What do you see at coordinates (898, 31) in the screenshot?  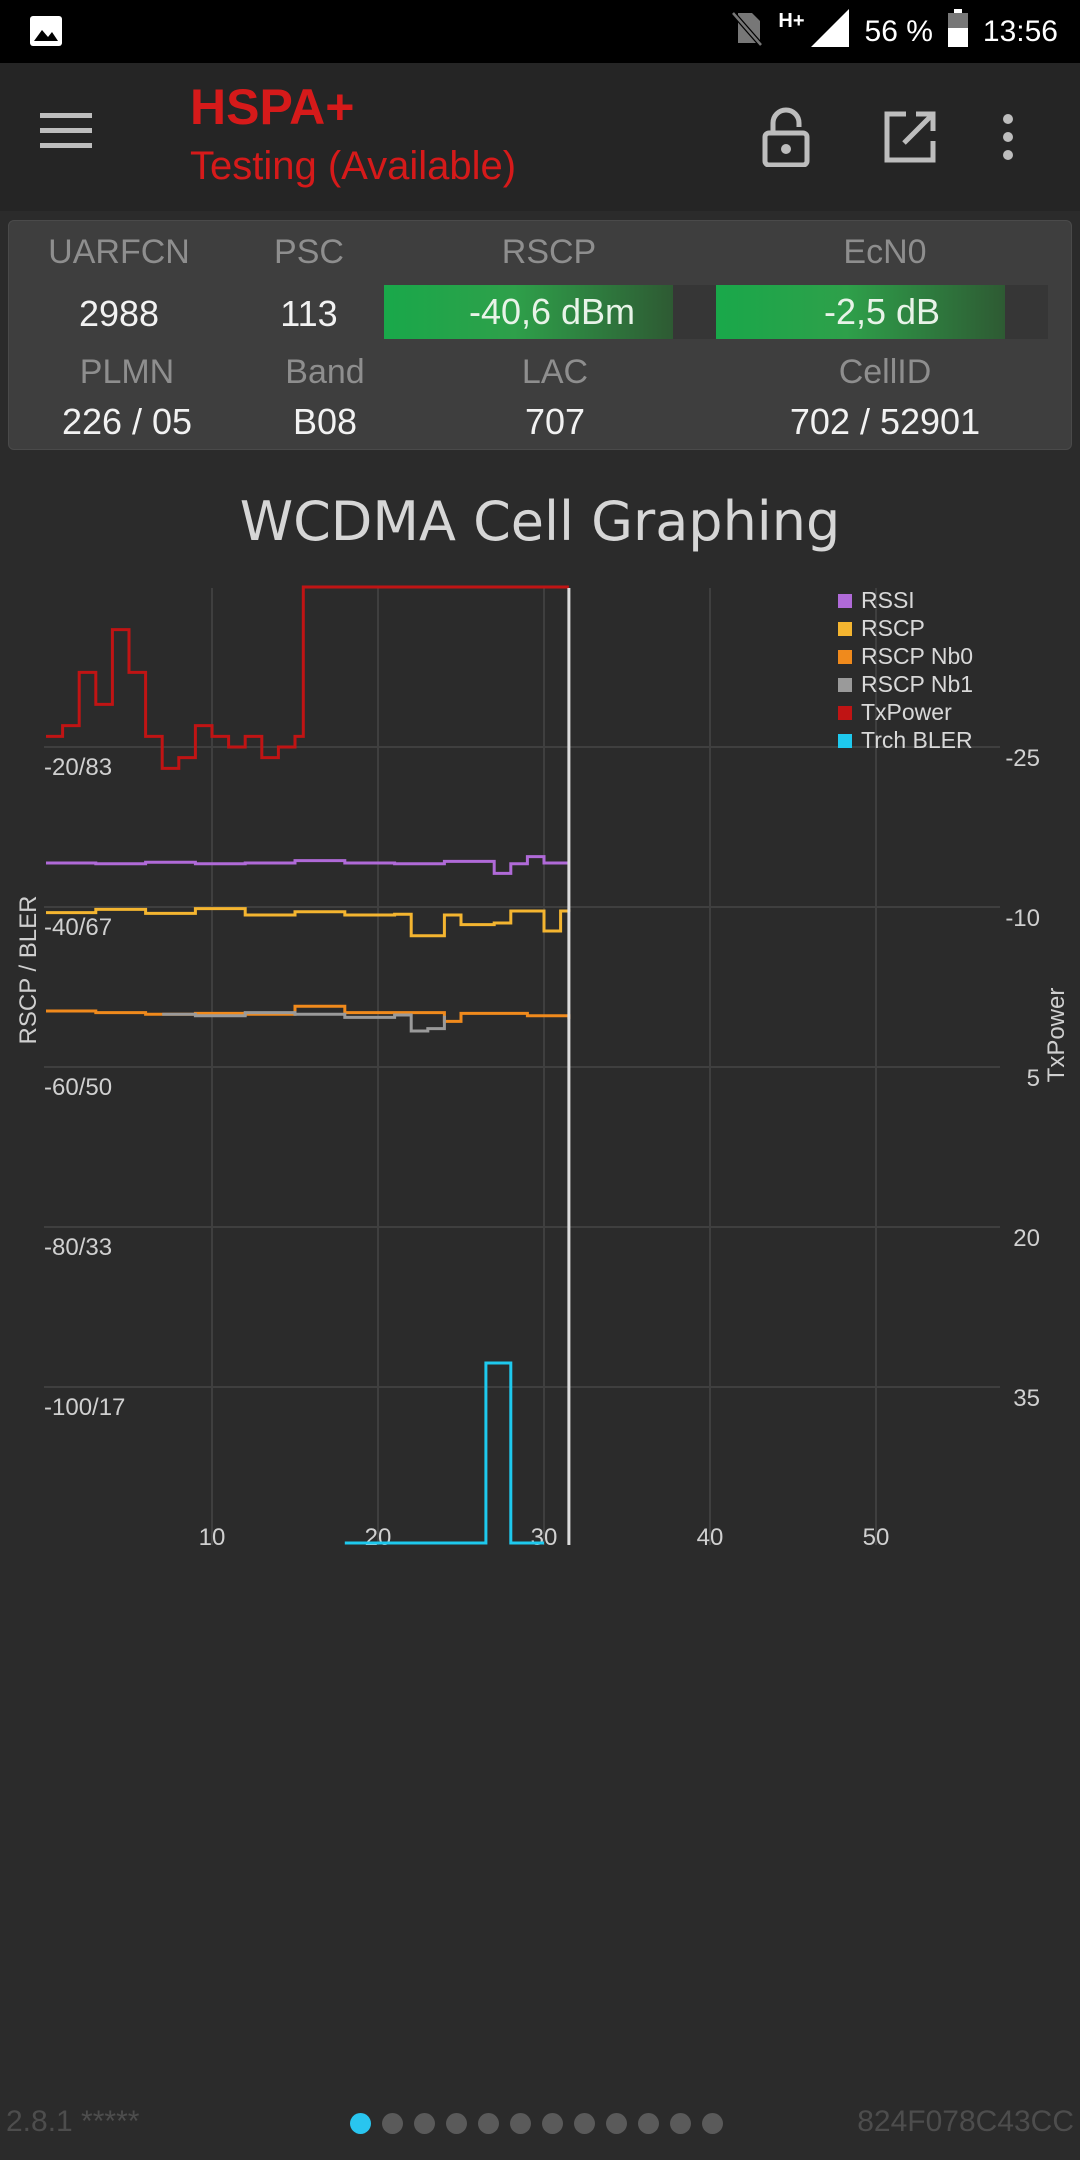 I see `battery-label: 56 %` at bounding box center [898, 31].